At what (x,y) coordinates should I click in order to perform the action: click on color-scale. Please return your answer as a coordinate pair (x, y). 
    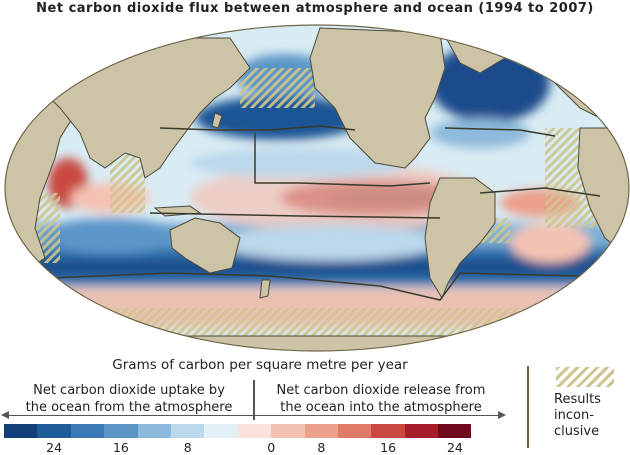
    Looking at the image, I should click on (238, 431).